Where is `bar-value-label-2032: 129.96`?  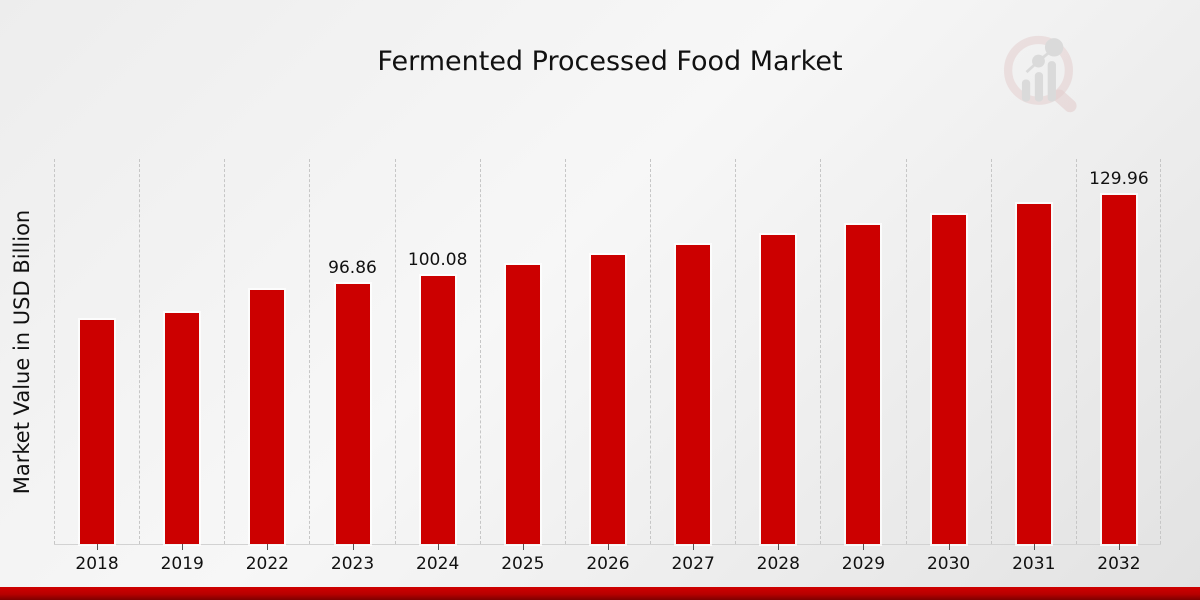 bar-value-label-2032: 129.96 is located at coordinates (1119, 179).